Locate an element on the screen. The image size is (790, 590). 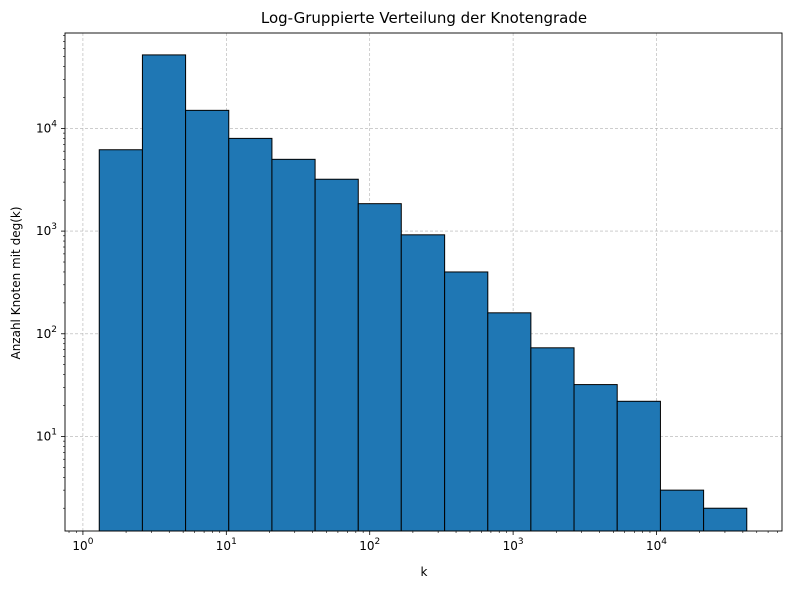
x-tick-label: 10⁰ is located at coordinates (82, 545).